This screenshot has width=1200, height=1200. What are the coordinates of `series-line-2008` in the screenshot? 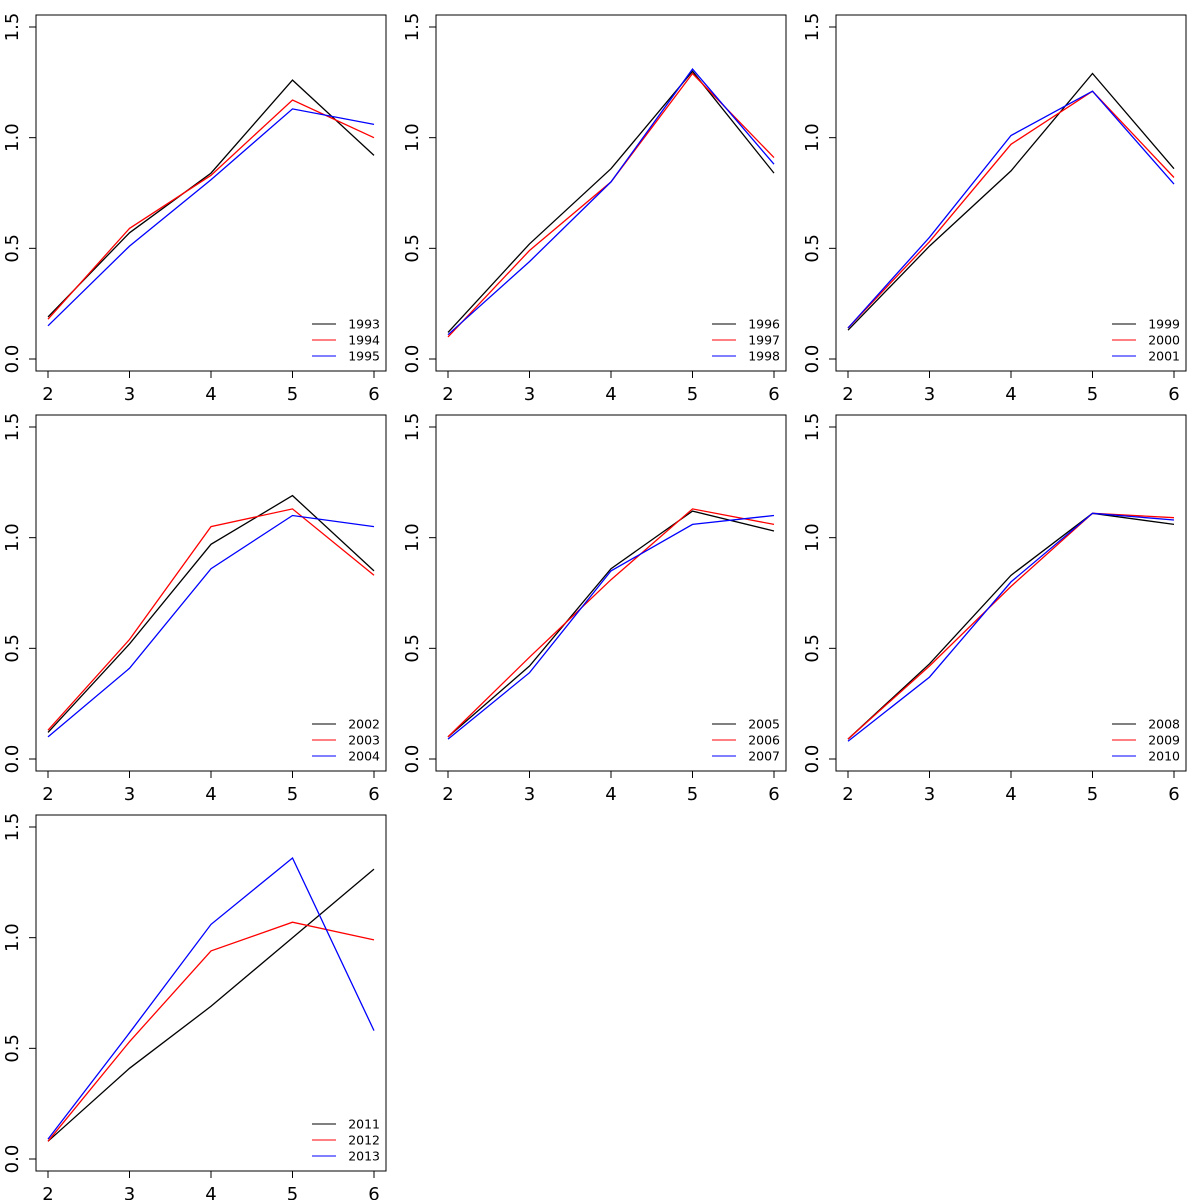 It's located at (1011, 626).